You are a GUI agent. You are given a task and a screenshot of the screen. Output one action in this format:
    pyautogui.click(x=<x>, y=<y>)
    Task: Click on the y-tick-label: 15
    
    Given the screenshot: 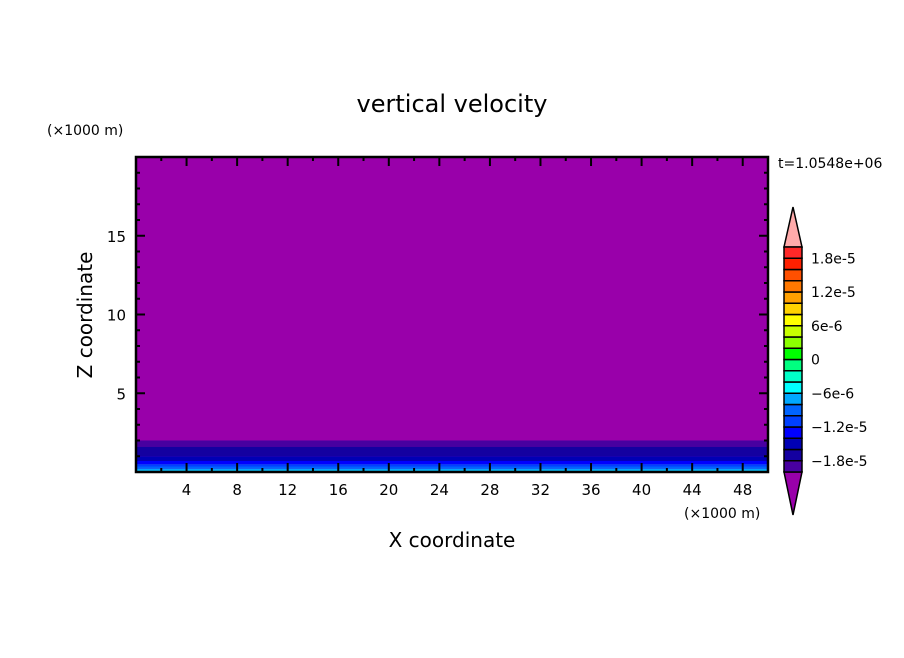 What is the action you would take?
    pyautogui.click(x=116, y=237)
    